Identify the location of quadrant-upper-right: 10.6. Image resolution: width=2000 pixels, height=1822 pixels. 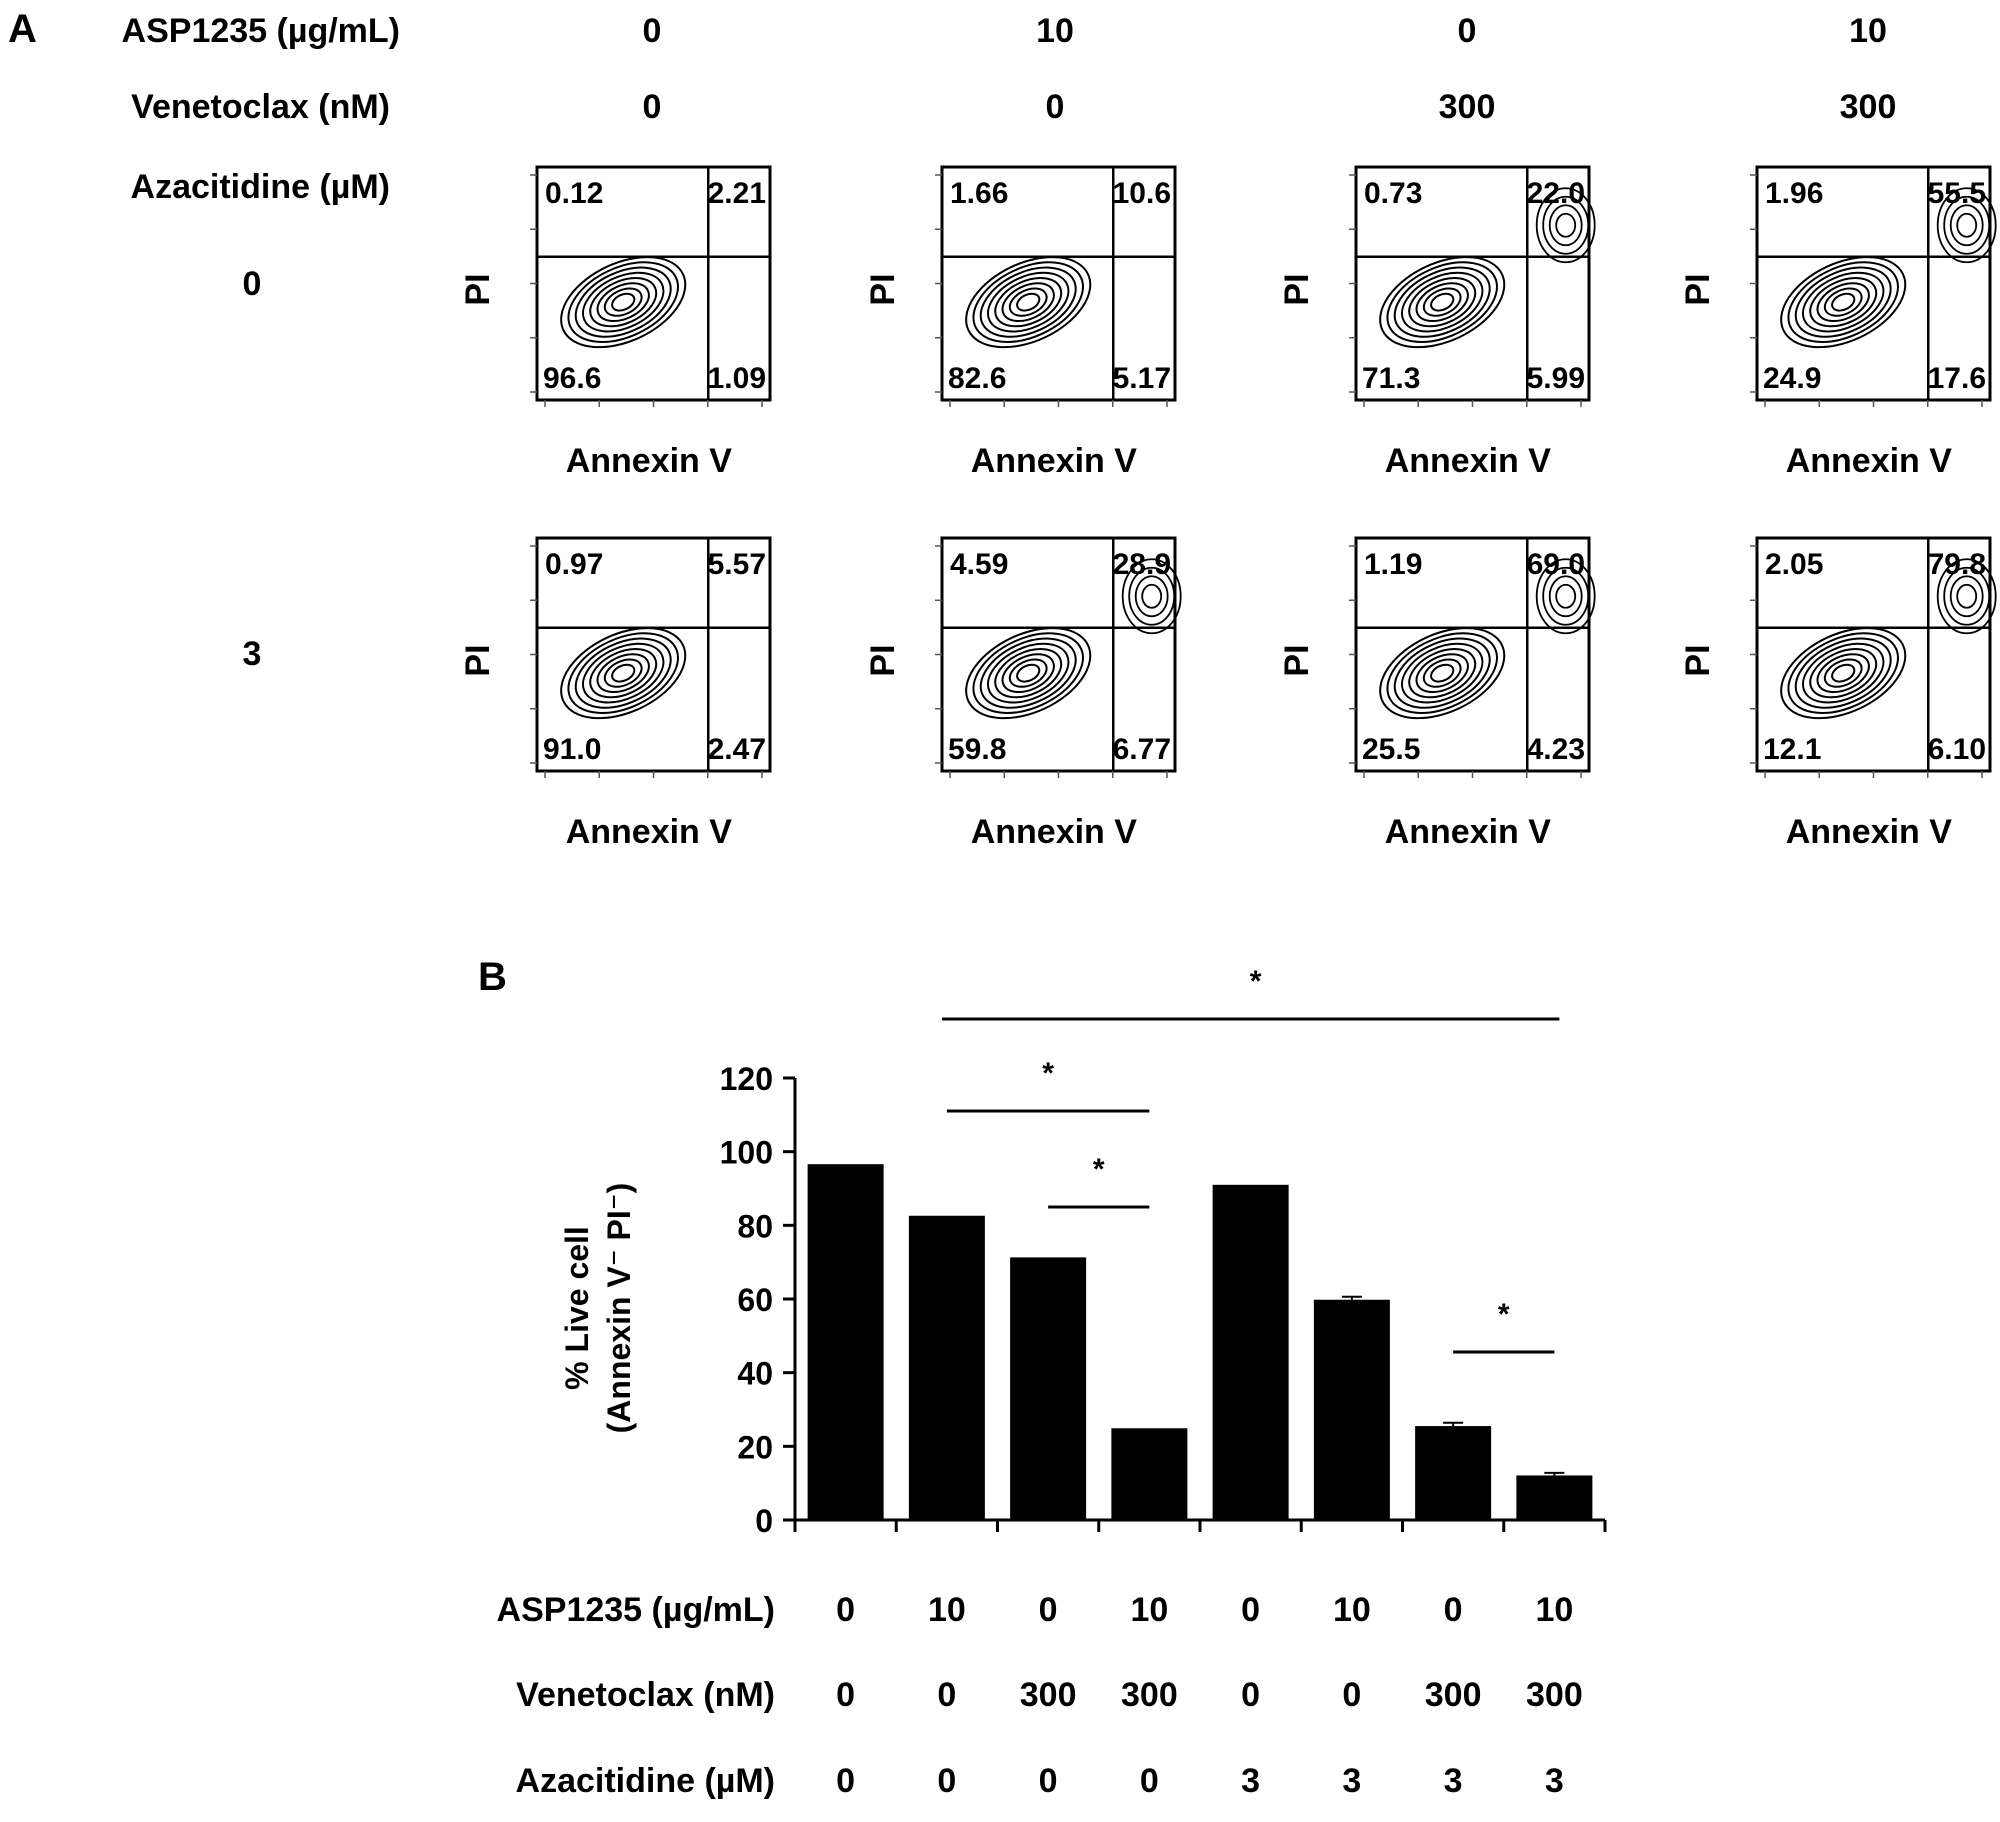
(1142, 193).